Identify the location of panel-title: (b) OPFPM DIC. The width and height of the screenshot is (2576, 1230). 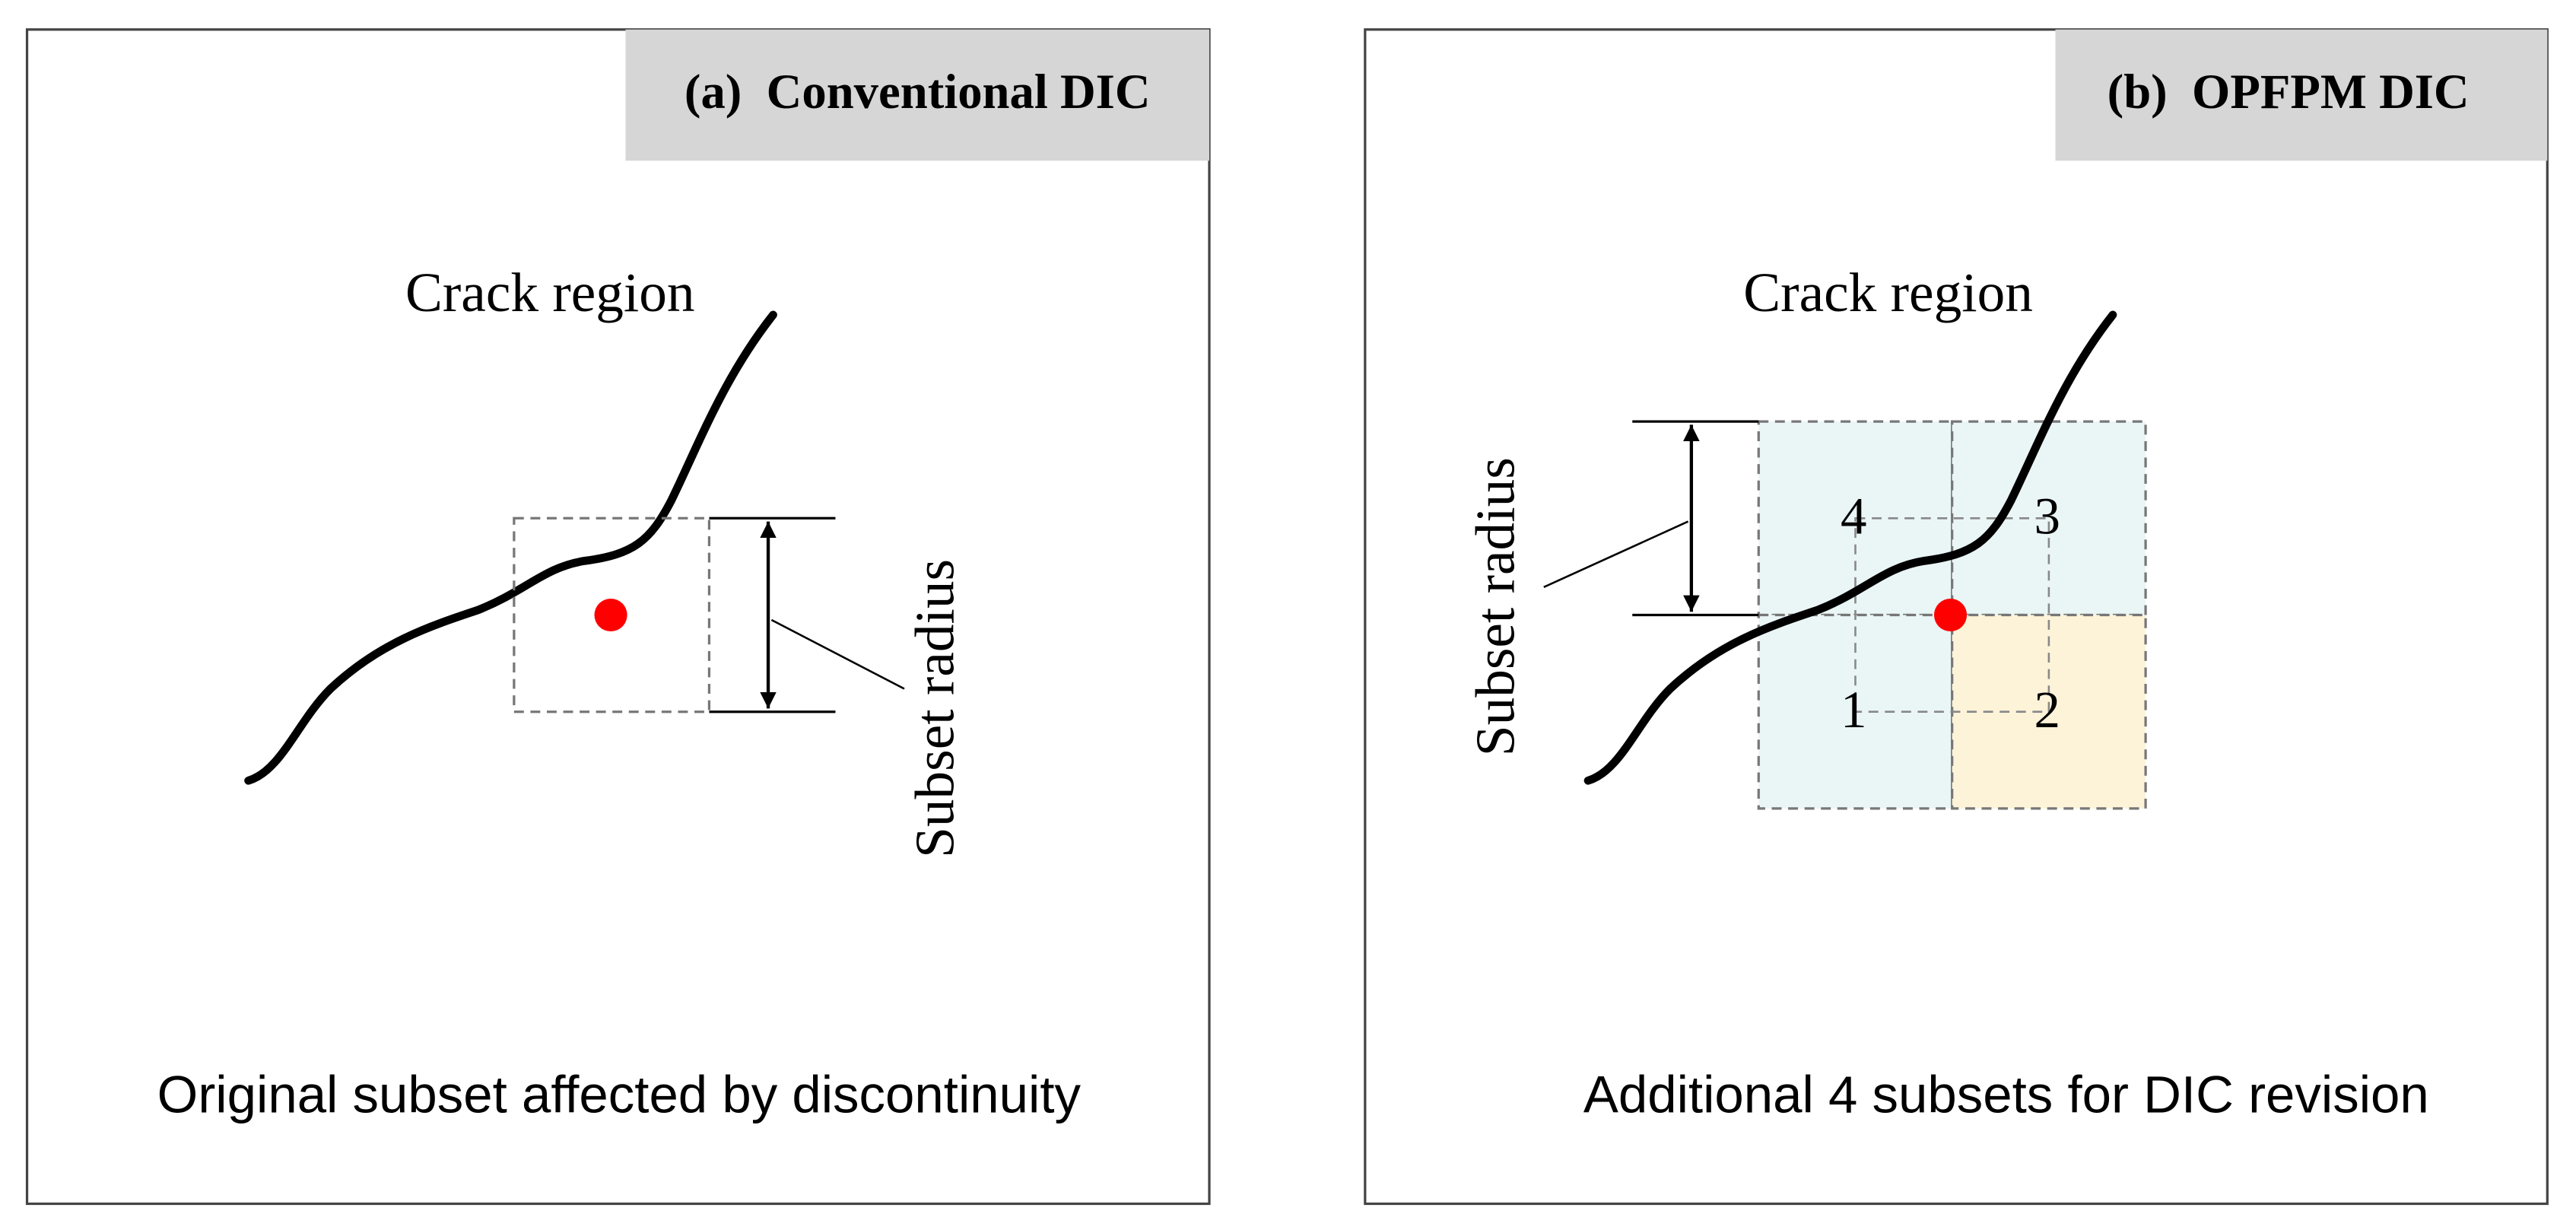
(2288, 92).